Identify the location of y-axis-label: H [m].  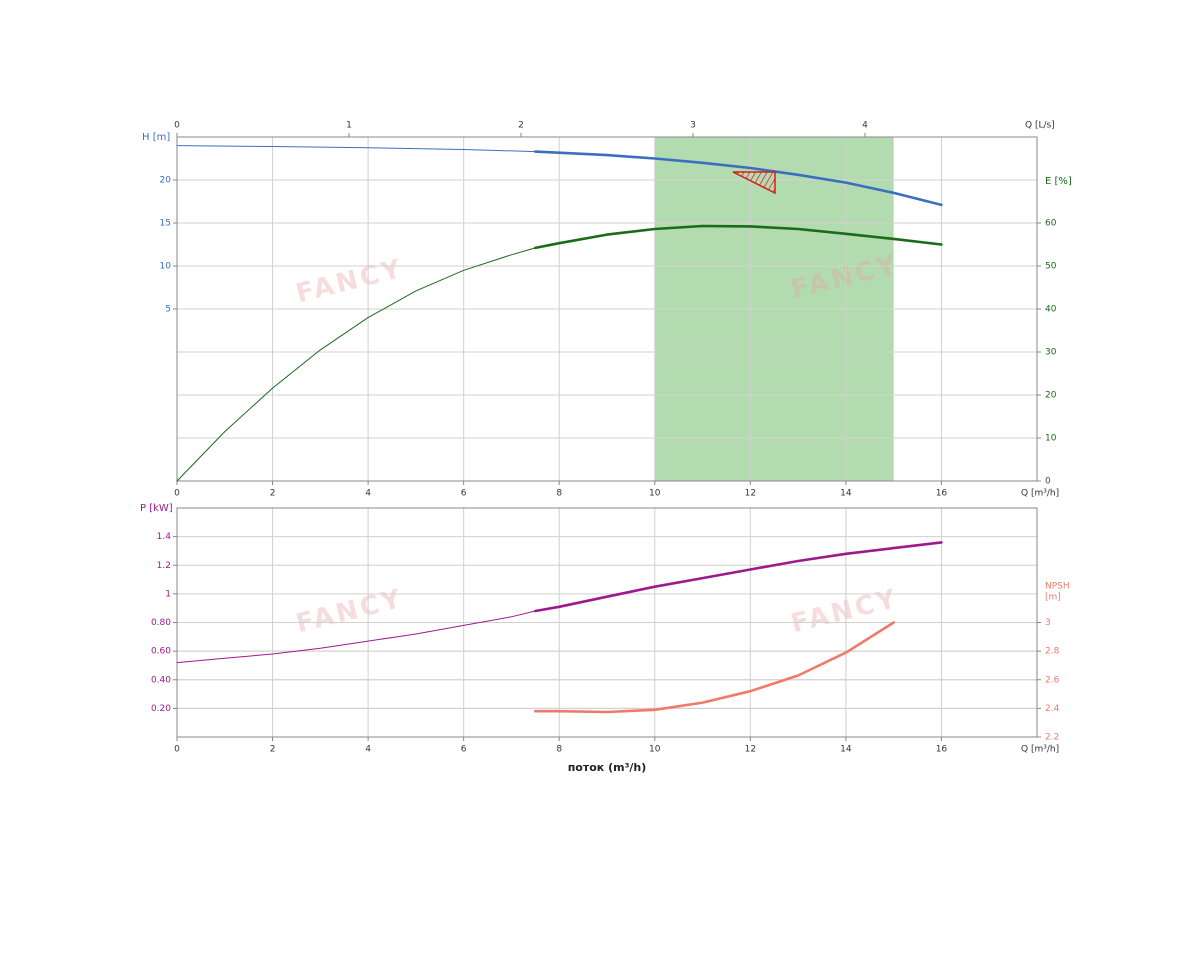
(156, 137).